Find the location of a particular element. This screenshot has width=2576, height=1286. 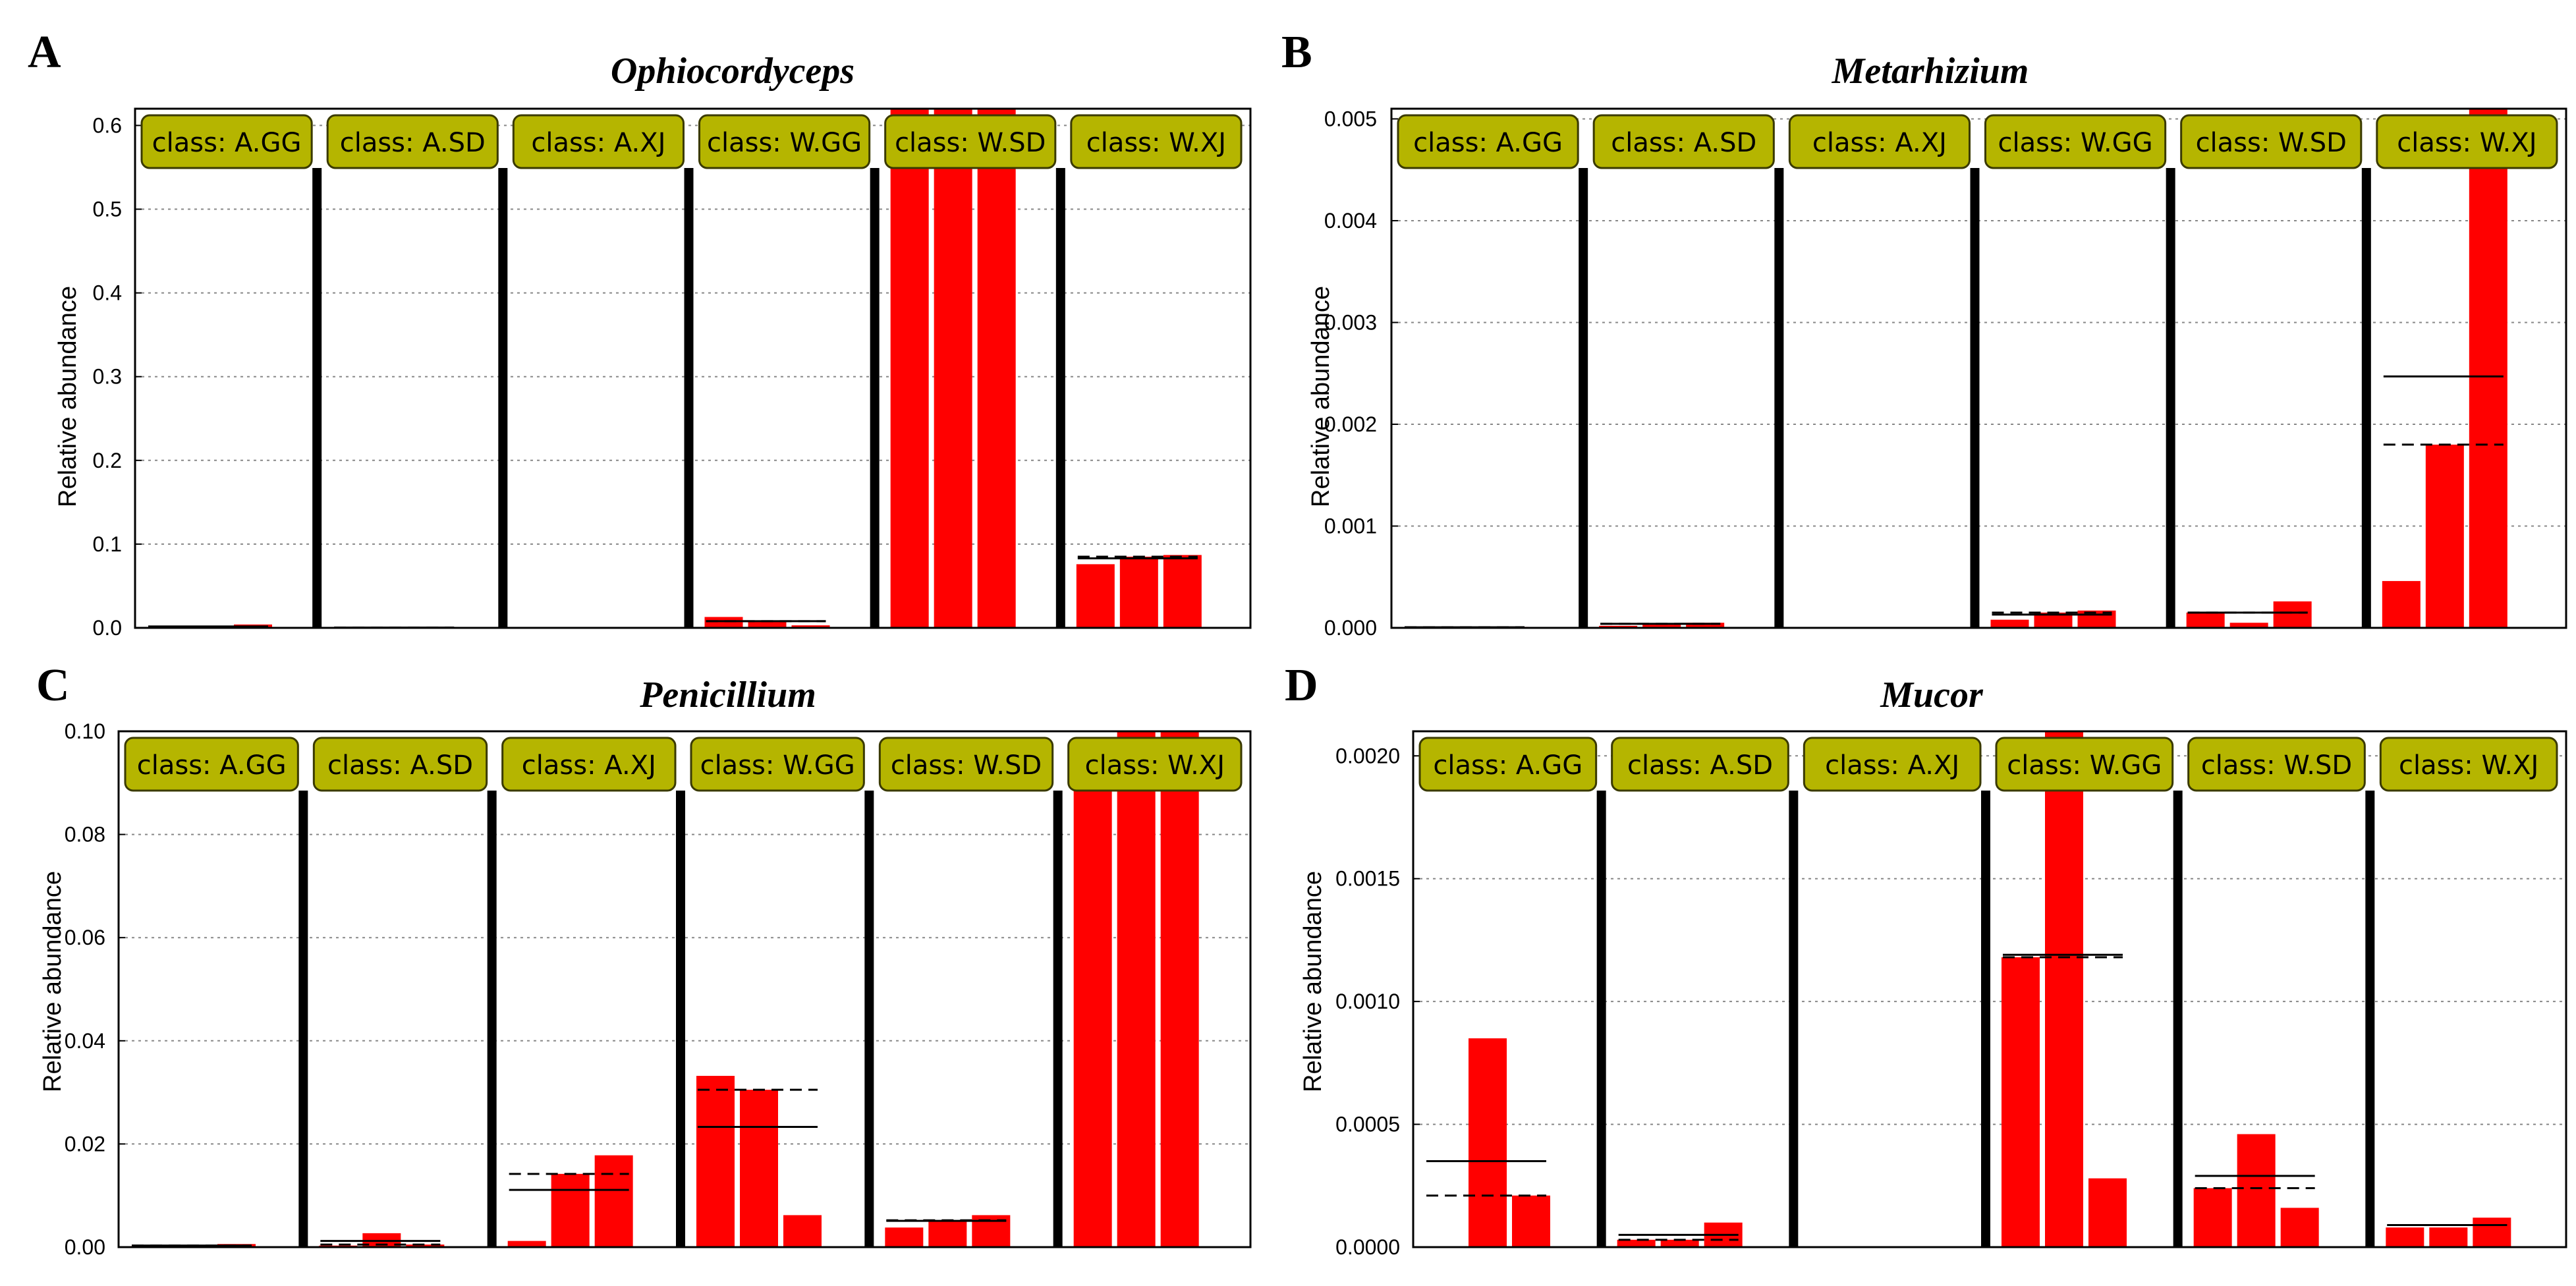

y-tick-label: 0.003 is located at coordinates (1350, 322).